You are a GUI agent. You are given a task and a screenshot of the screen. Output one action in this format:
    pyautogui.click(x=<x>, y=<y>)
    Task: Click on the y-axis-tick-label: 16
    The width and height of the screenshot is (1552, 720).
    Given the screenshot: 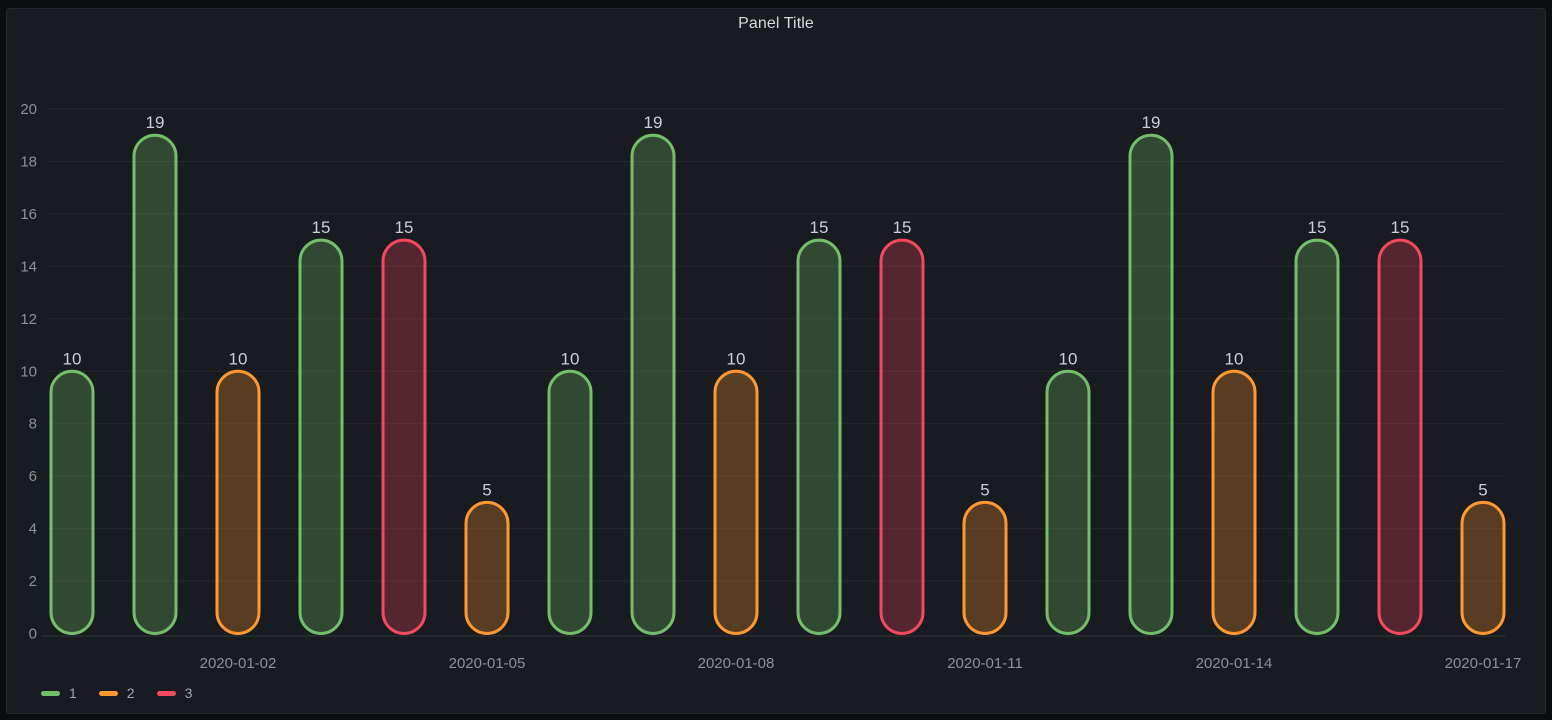 What is the action you would take?
    pyautogui.click(x=28, y=214)
    